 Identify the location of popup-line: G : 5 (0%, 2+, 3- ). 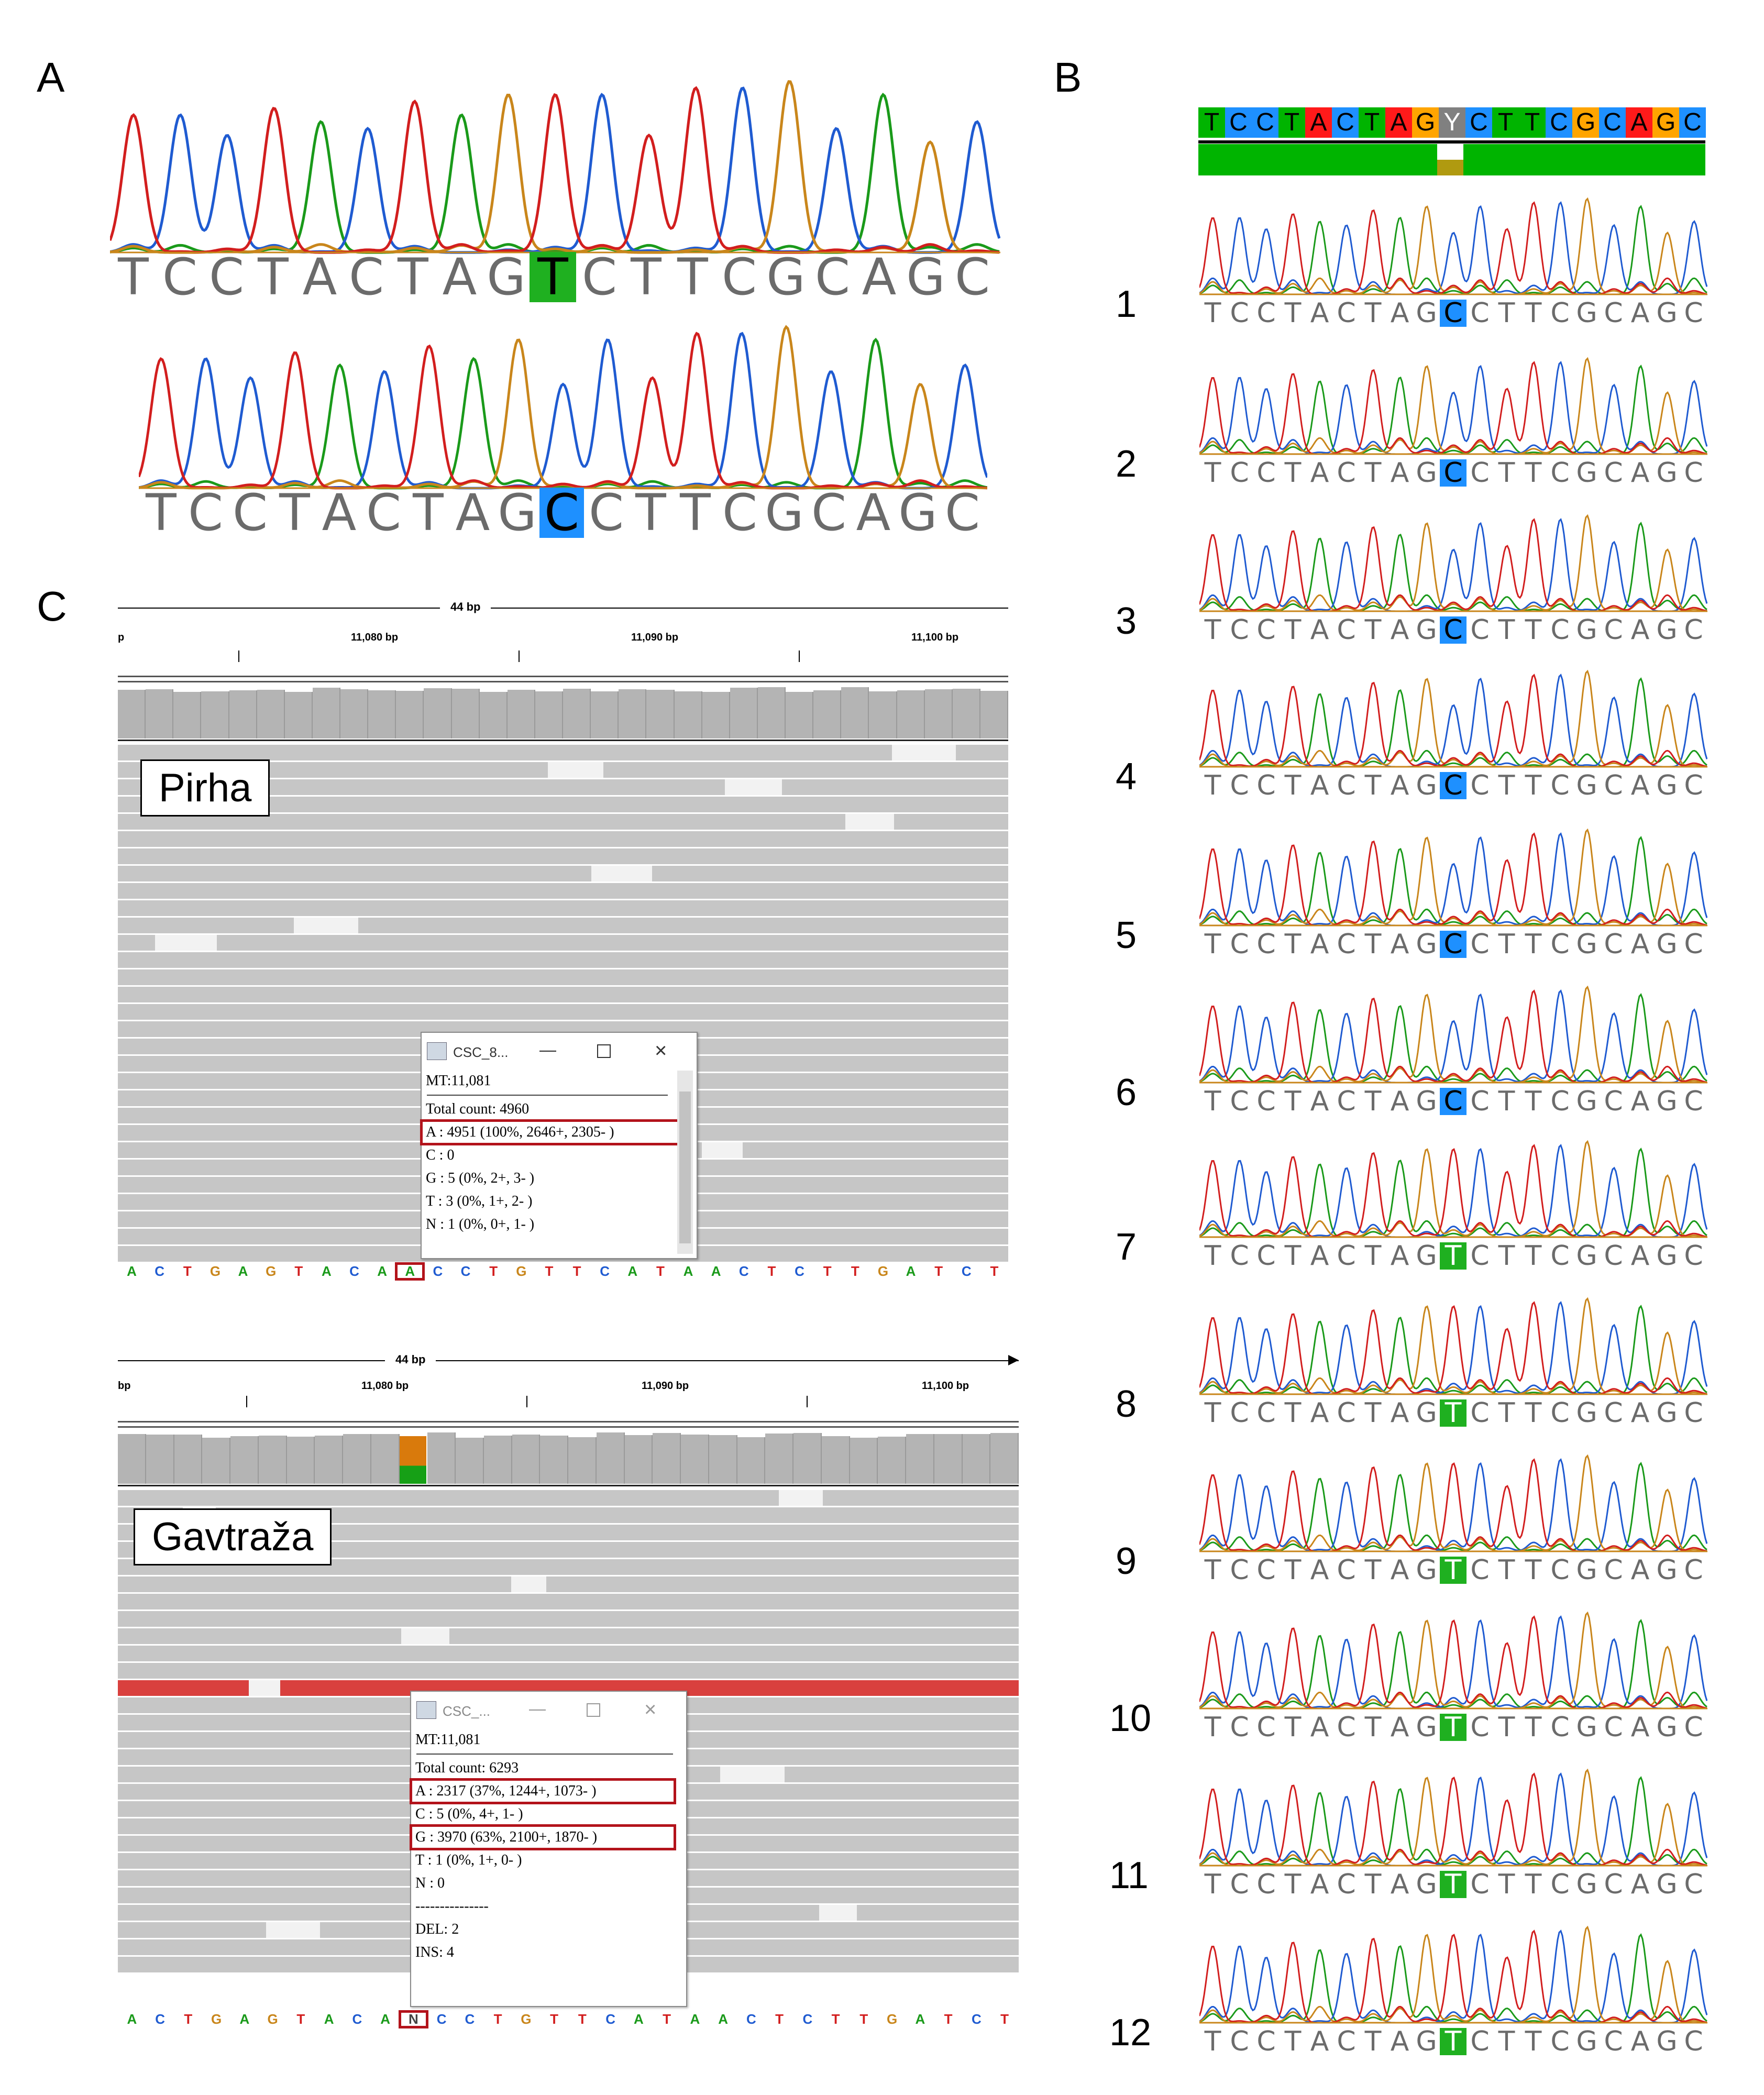
(480, 1178).